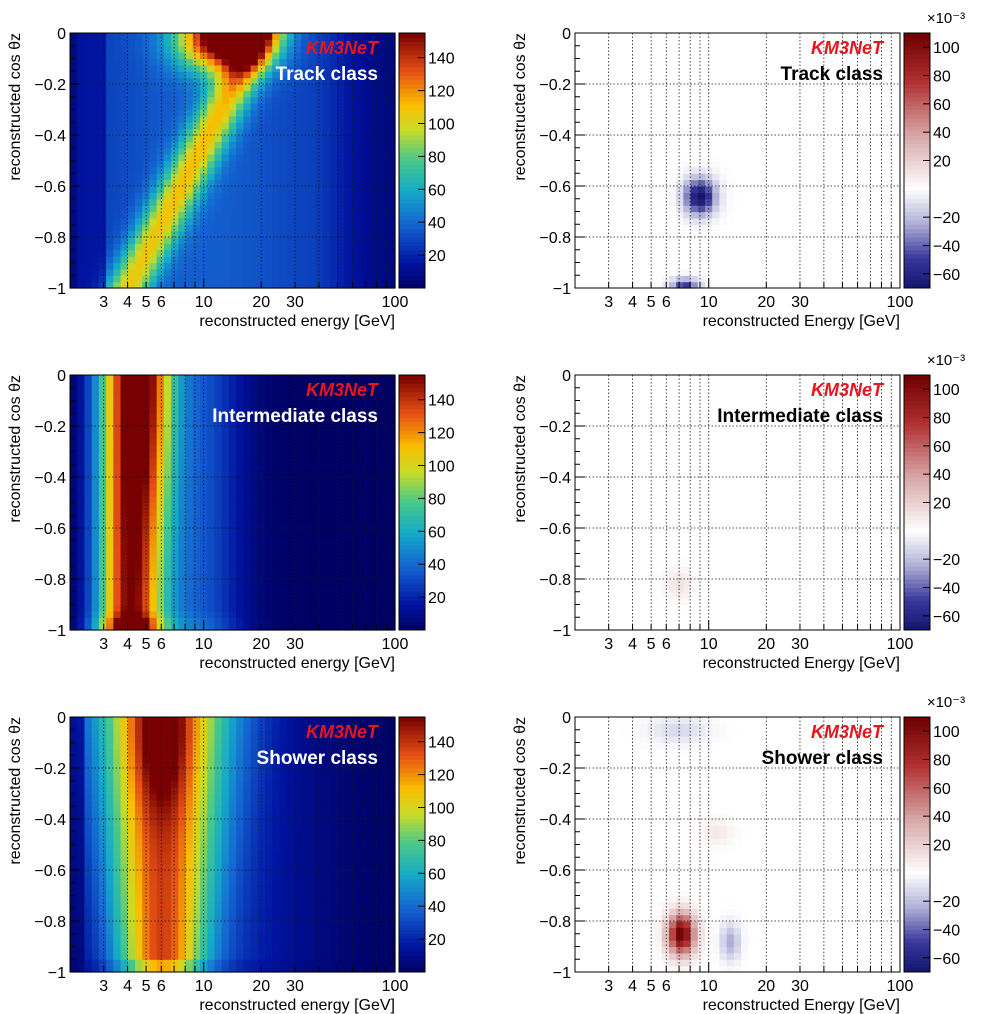 The image size is (989, 1014). What do you see at coordinates (832, 74) in the screenshot?
I see `class-label: Track class` at bounding box center [832, 74].